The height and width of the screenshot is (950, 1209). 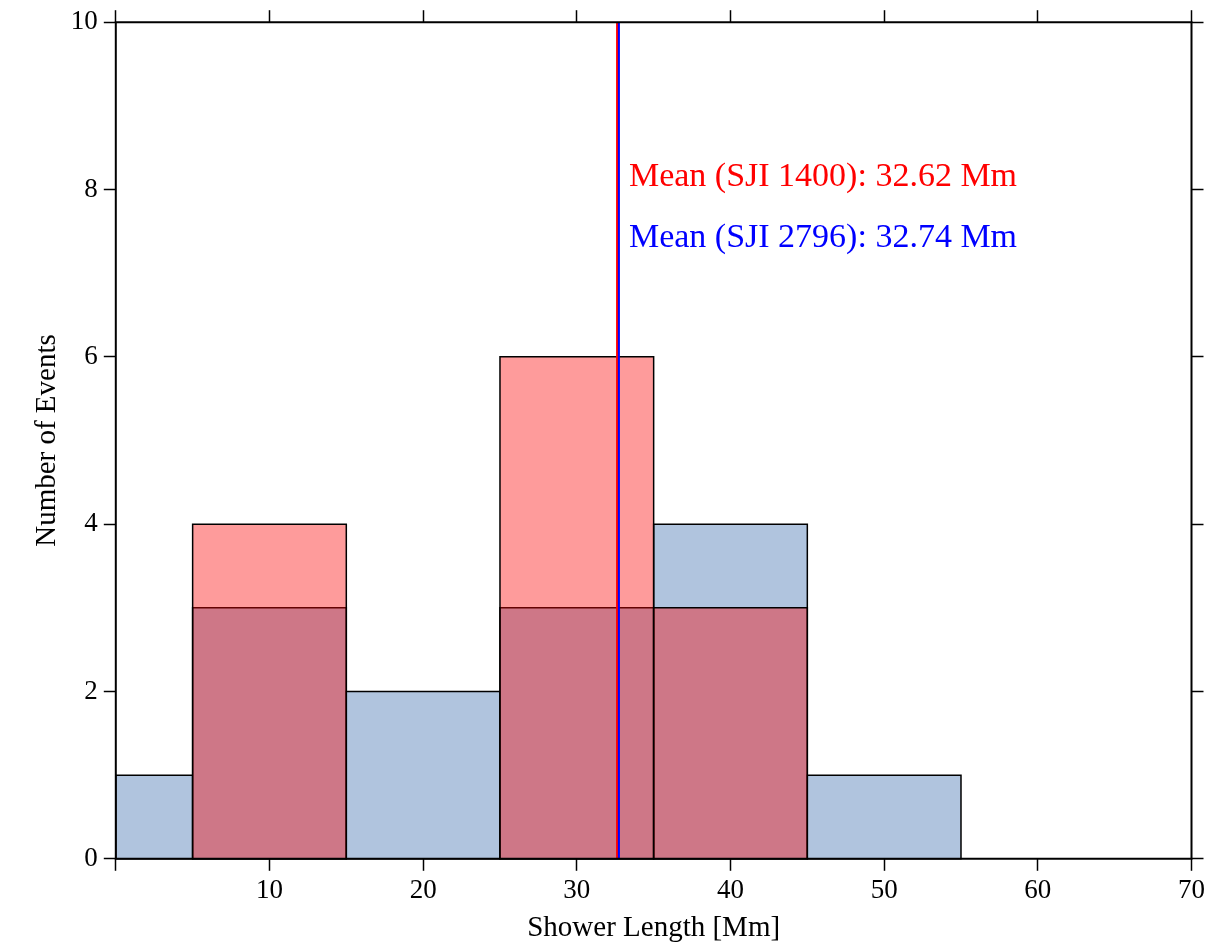 I want to click on x-tick-label: 30, so click(x=577, y=889).